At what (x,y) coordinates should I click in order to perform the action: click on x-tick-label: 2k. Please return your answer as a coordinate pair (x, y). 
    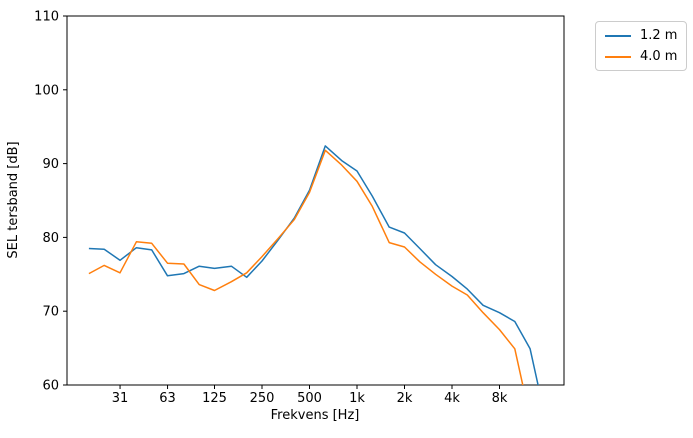
    Looking at the image, I should click on (405, 398).